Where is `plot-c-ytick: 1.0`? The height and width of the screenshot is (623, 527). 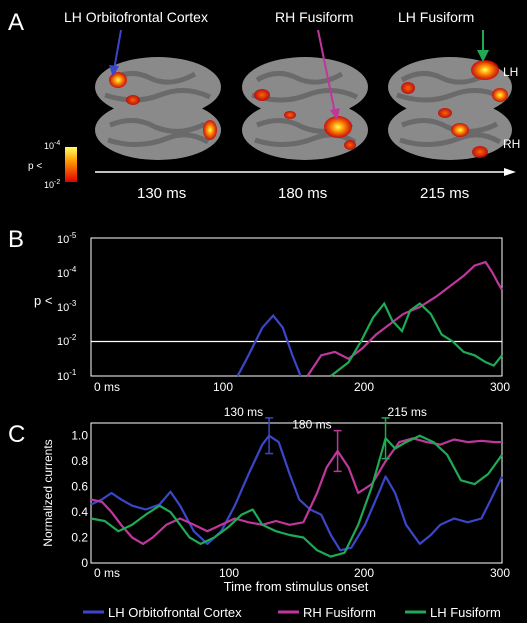 plot-c-ytick: 1.0 is located at coordinates (79, 436).